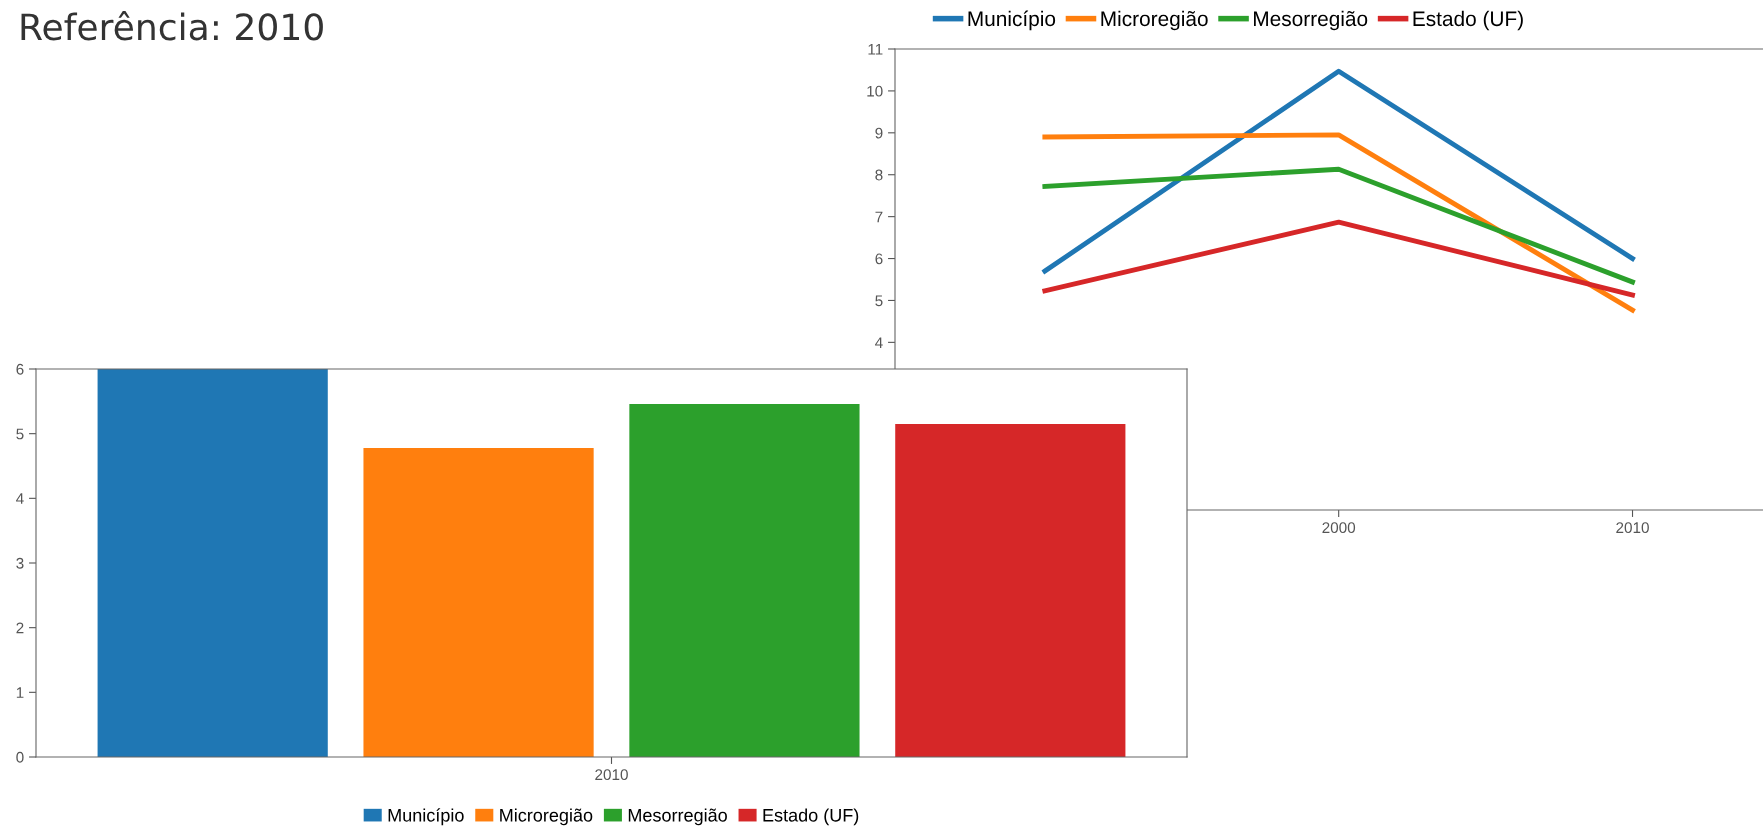 The height and width of the screenshot is (837, 1763). What do you see at coordinates (172, 26) in the screenshot?
I see `chart-title: Referência: 2010` at bounding box center [172, 26].